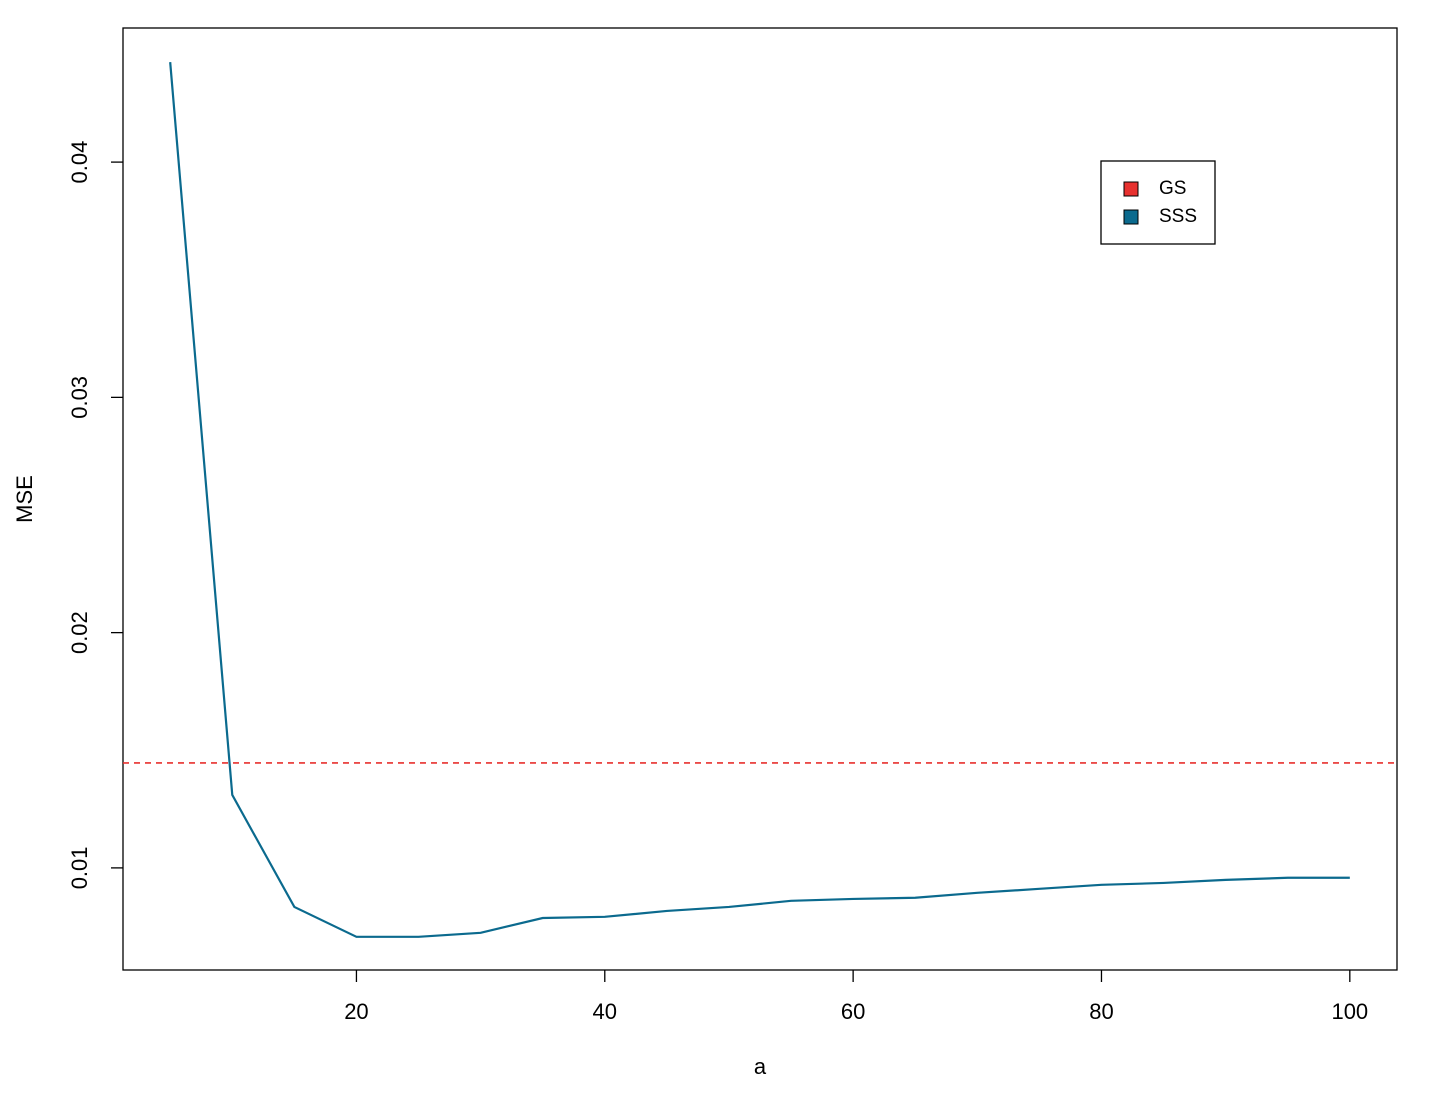 This screenshot has height=1096, width=1439. Describe the element at coordinates (760, 1066) in the screenshot. I see `x-axis-label: a` at that location.